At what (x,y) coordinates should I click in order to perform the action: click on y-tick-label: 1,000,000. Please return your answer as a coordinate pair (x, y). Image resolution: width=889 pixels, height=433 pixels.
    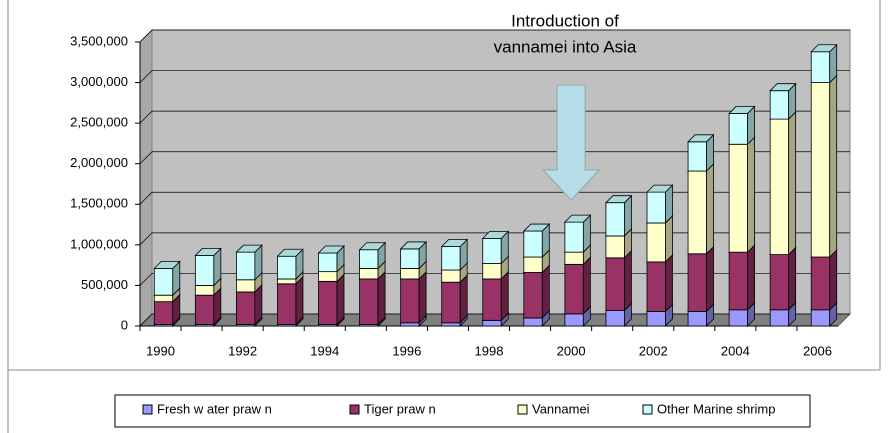
    Looking at the image, I should click on (99, 243).